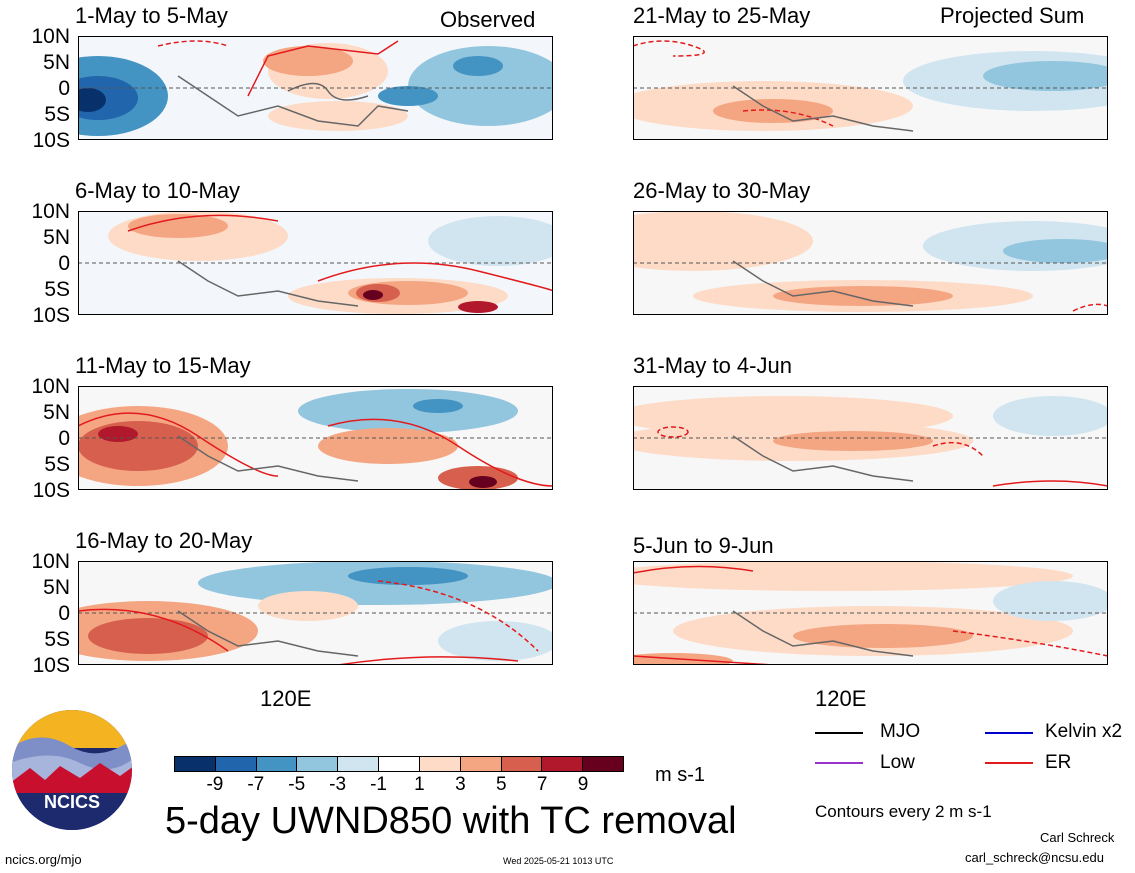 This screenshot has width=1135, height=873. What do you see at coordinates (43, 859) in the screenshot?
I see `site-url: ncics.org/mjo` at bounding box center [43, 859].